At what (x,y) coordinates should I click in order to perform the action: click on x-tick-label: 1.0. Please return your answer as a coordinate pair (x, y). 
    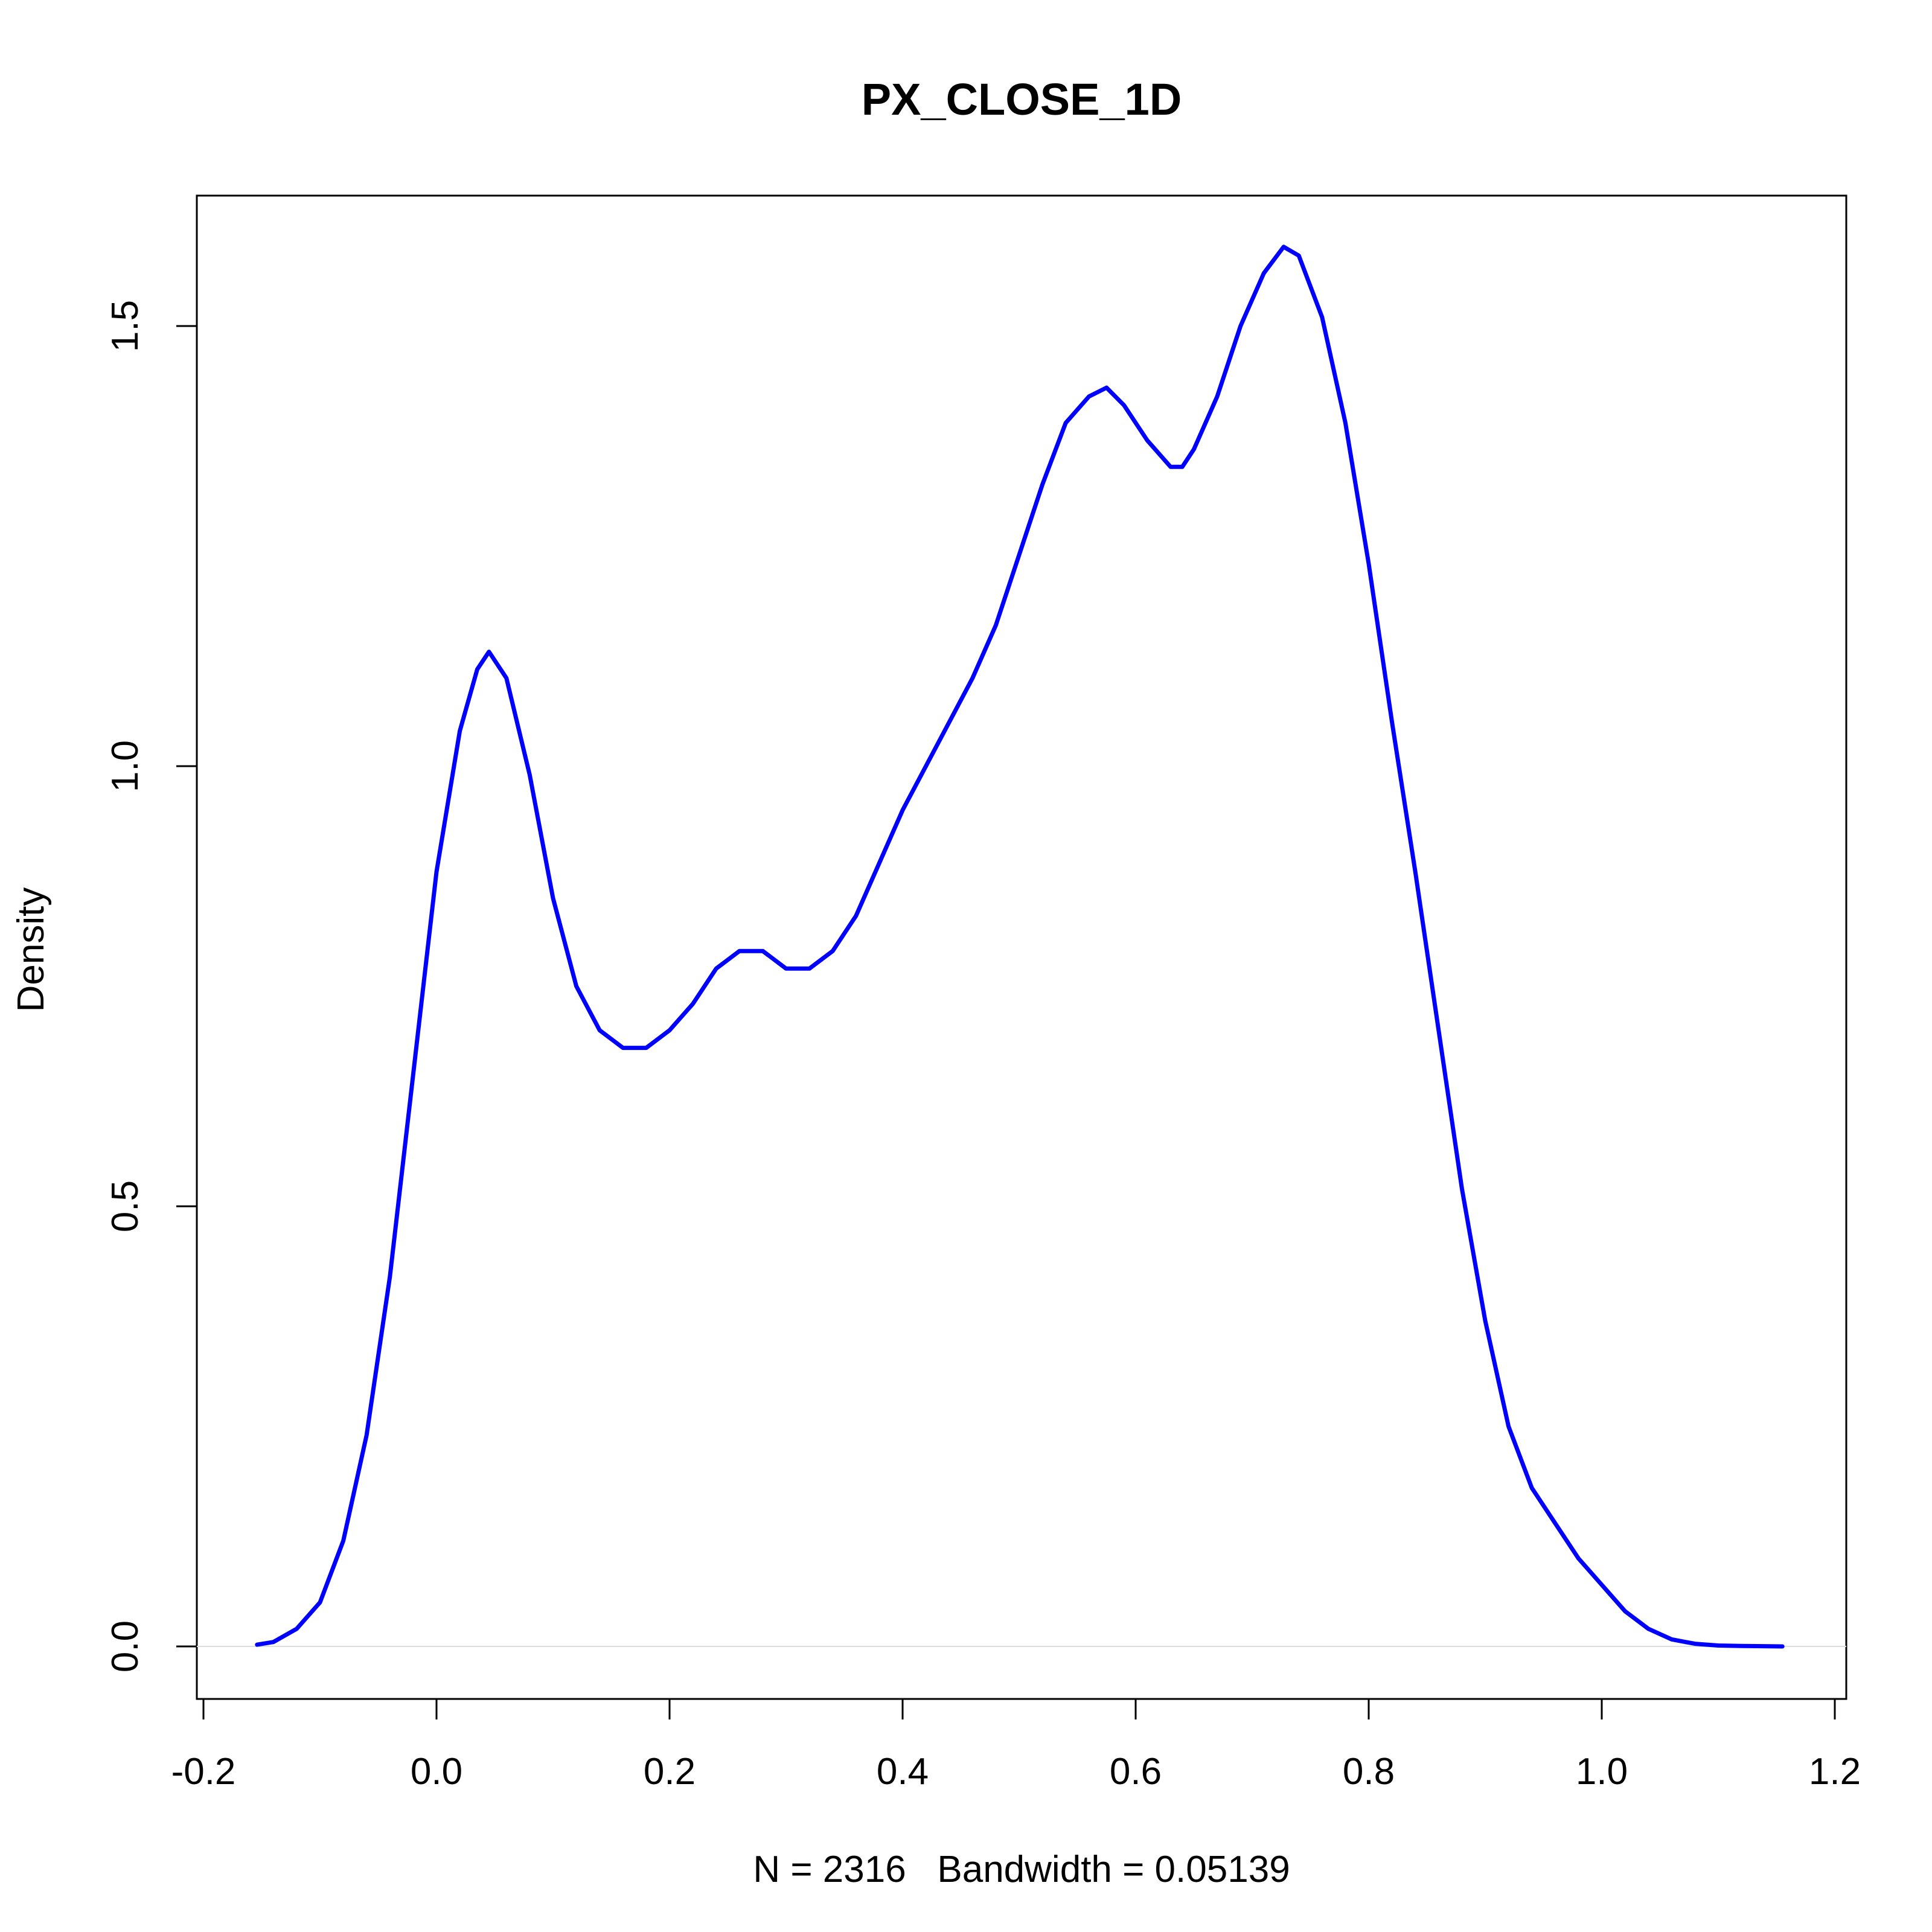
    Looking at the image, I should click on (1602, 1772).